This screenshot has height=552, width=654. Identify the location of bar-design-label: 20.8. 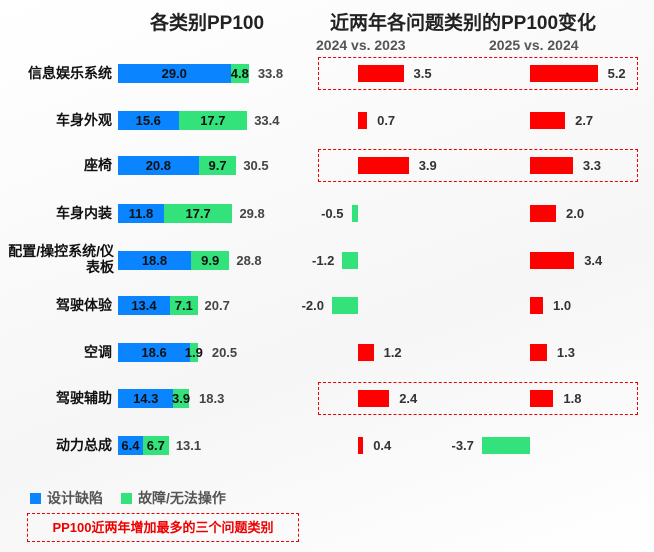
(158, 165).